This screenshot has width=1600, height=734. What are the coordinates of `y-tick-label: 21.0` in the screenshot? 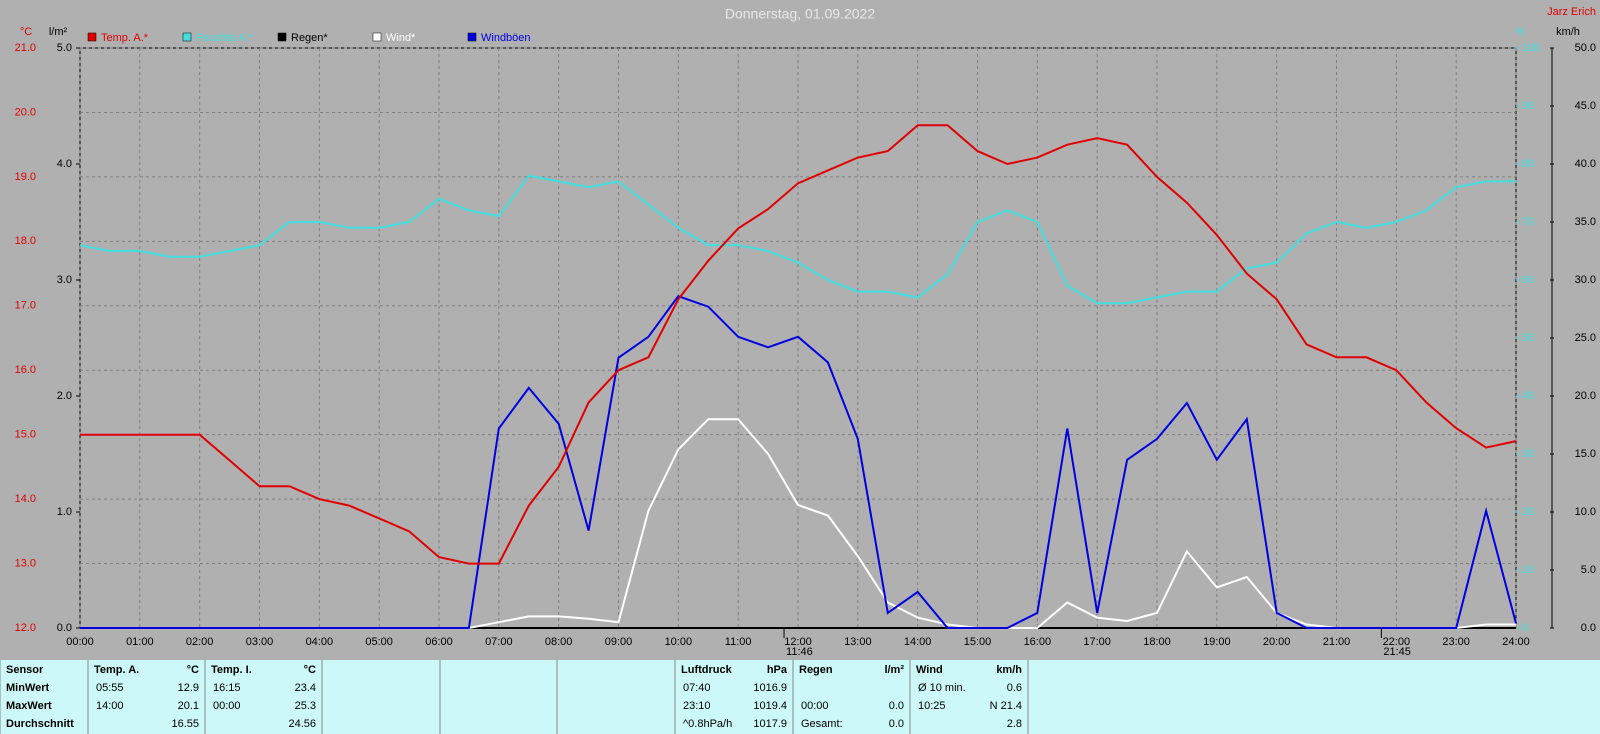 It's located at (25, 48).